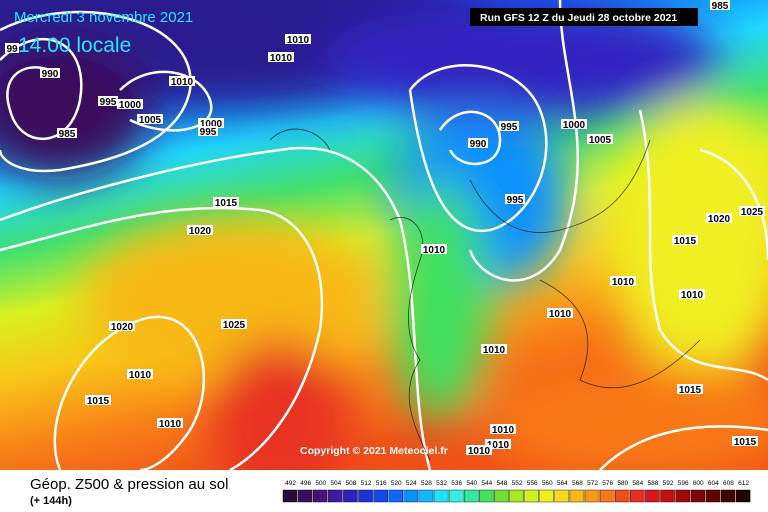  I want to click on scale-label: 508, so click(351, 483).